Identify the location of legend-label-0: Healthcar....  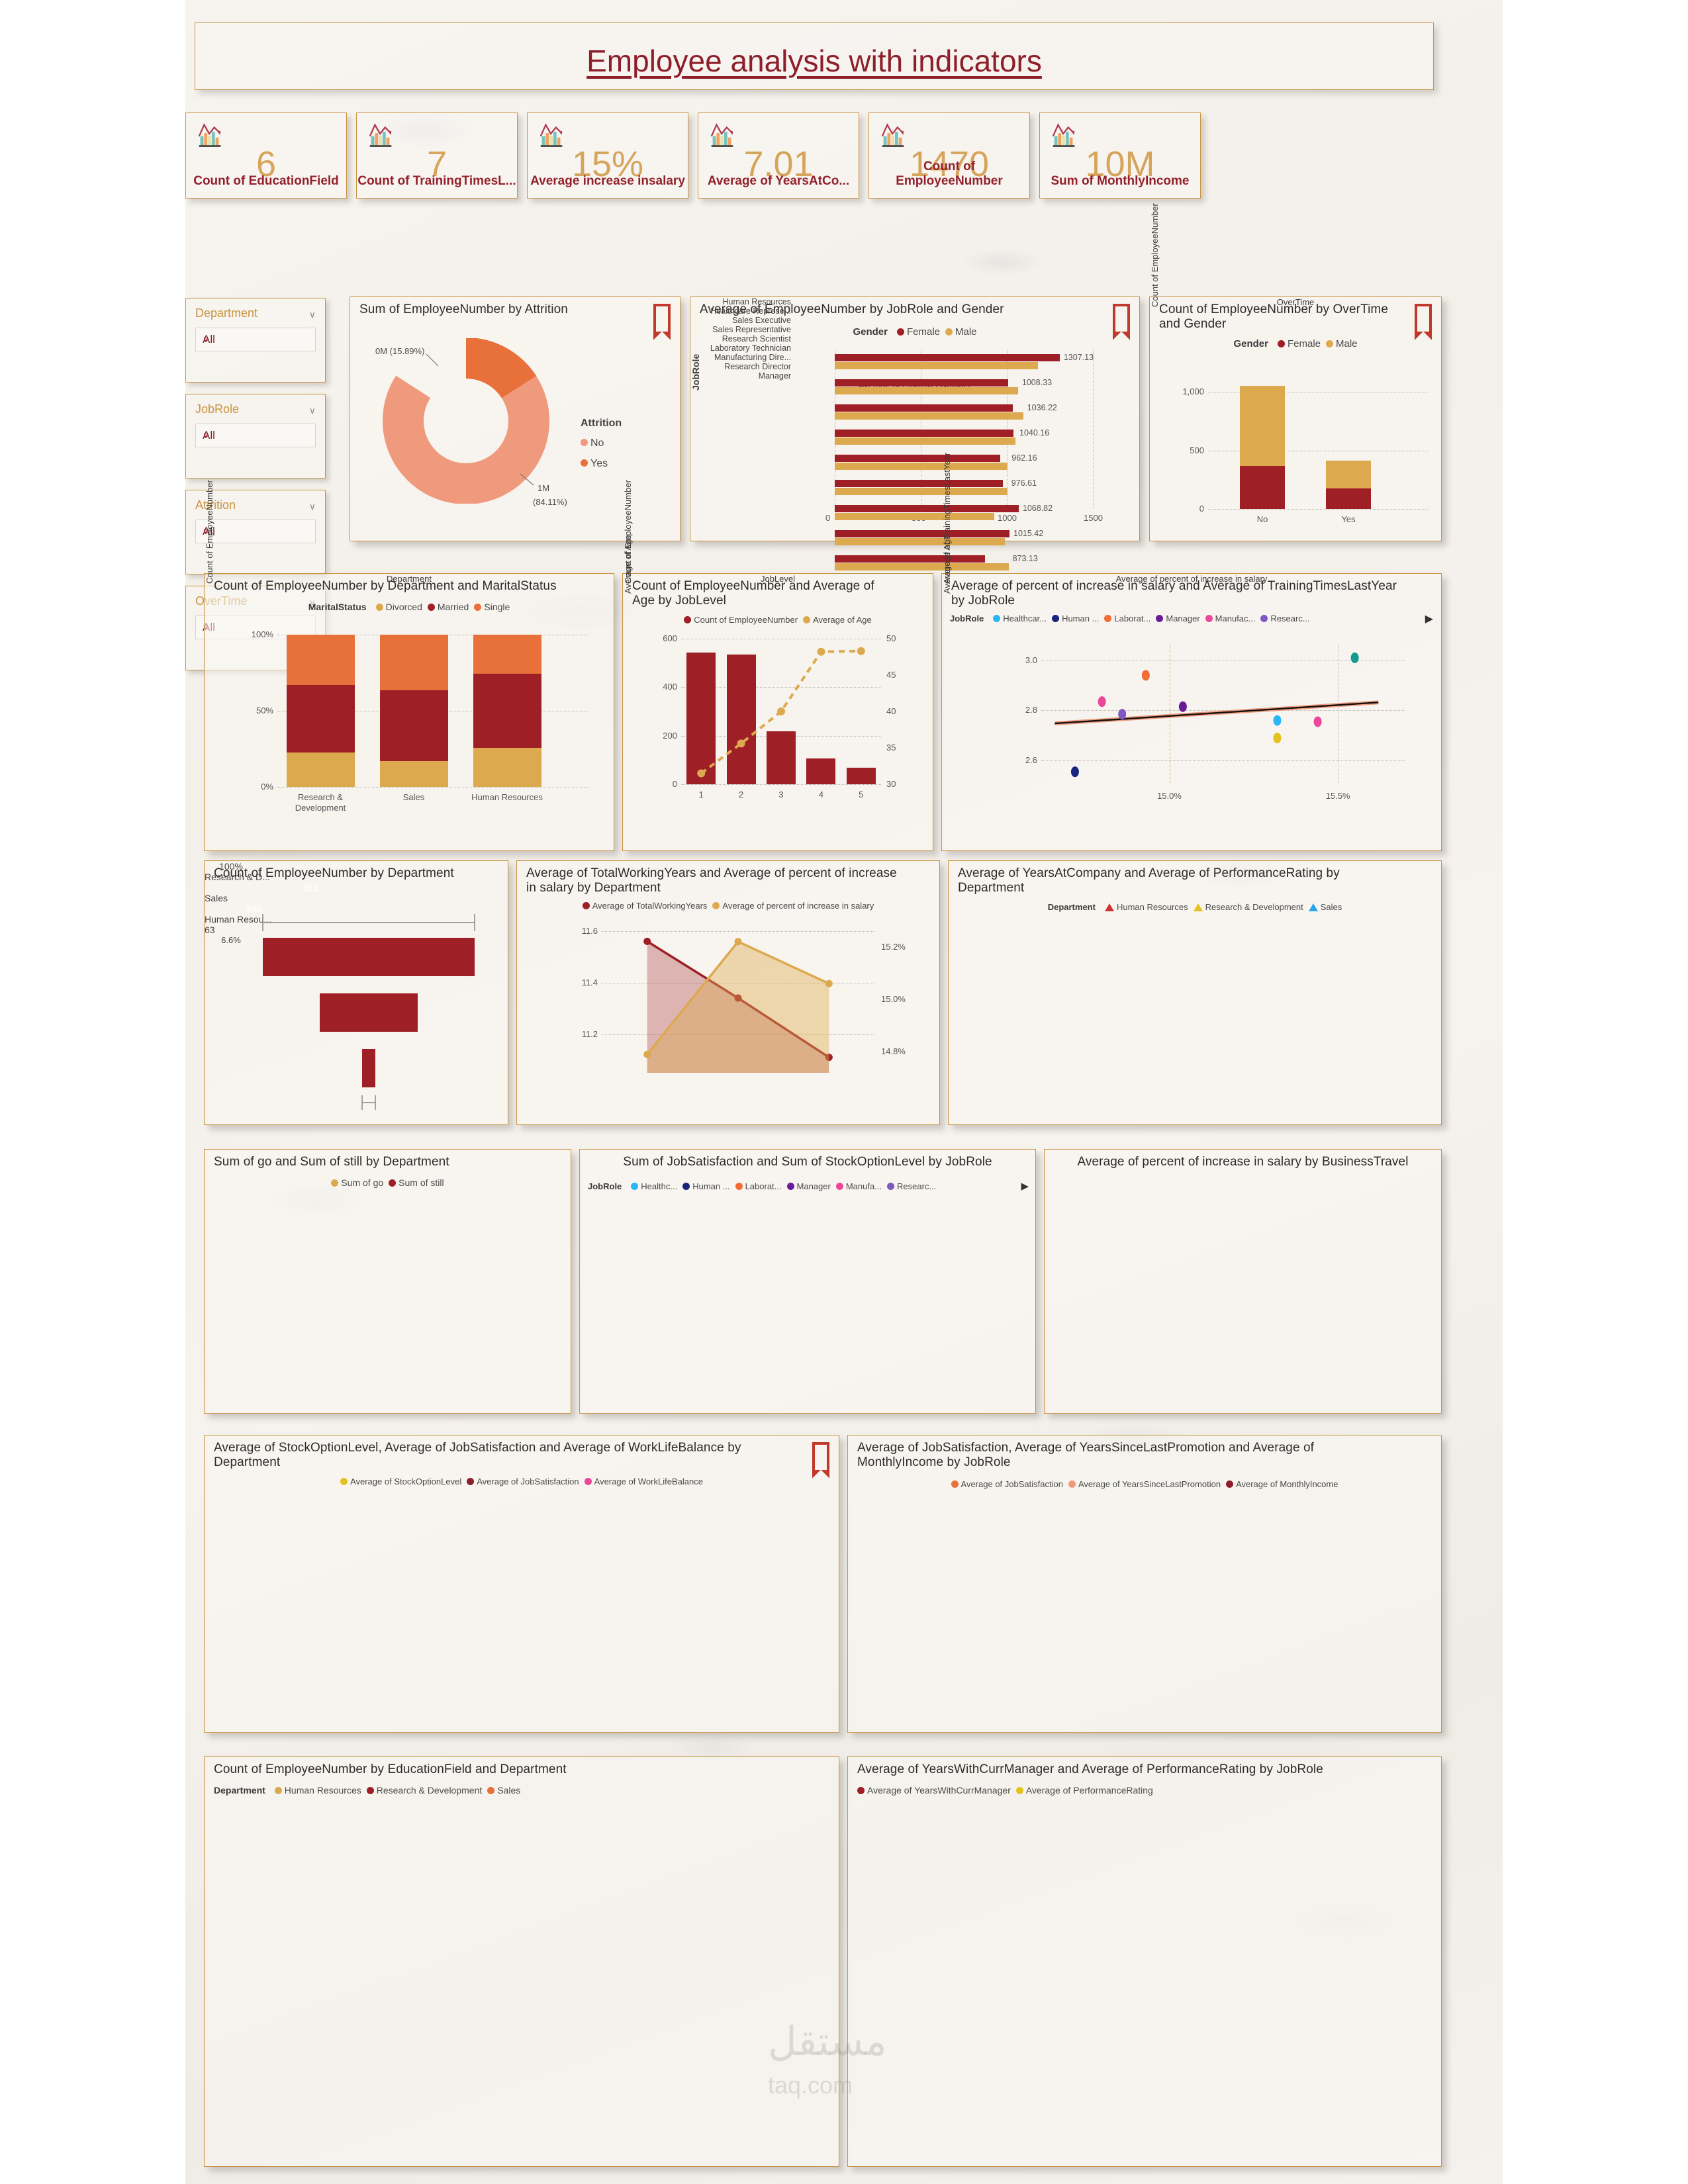
(1025, 618).